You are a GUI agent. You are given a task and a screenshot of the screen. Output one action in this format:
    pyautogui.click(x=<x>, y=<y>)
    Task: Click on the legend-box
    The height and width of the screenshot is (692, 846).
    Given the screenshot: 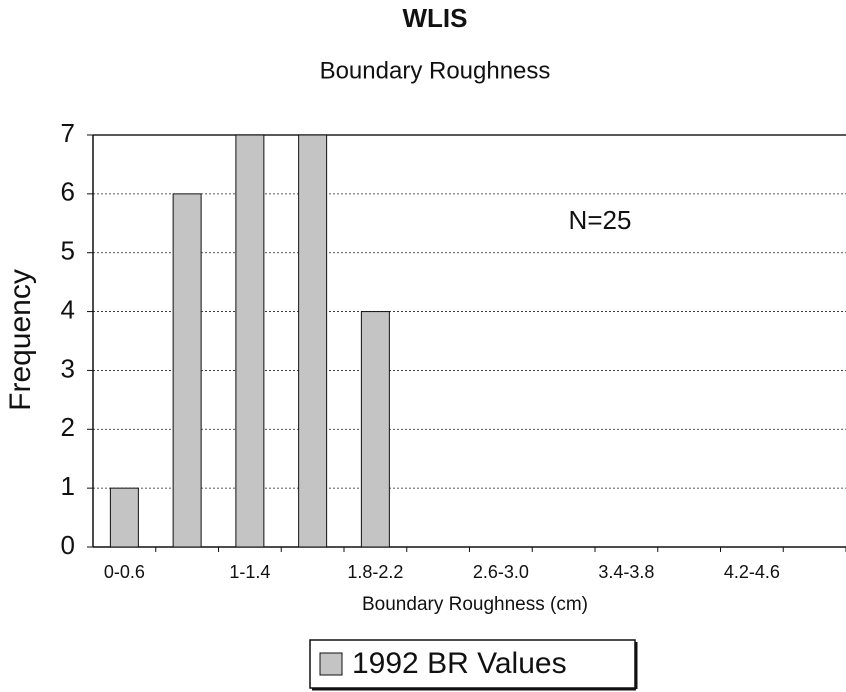 What is the action you would take?
    pyautogui.click(x=472, y=664)
    